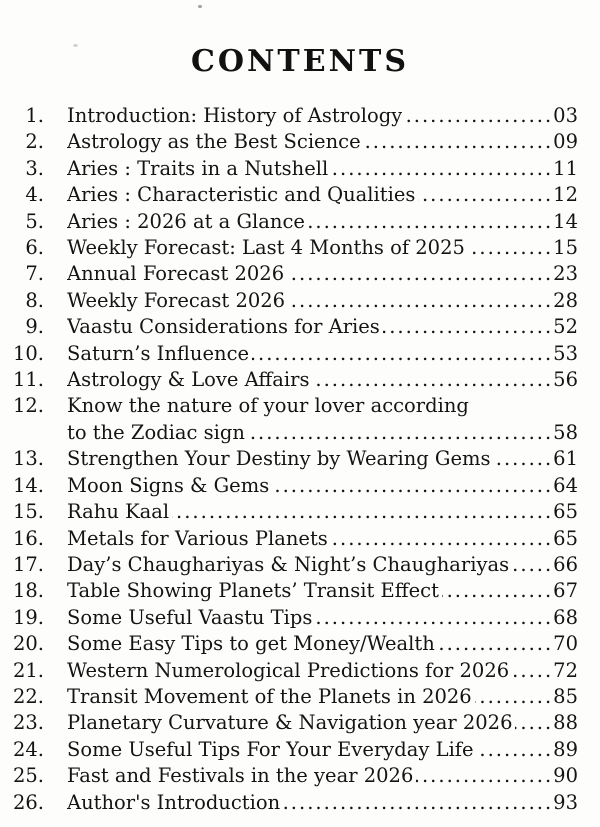 The width and height of the screenshot is (600, 827). I want to click on entry-title: Fast and Festivals in the year 2026, so click(240, 776).